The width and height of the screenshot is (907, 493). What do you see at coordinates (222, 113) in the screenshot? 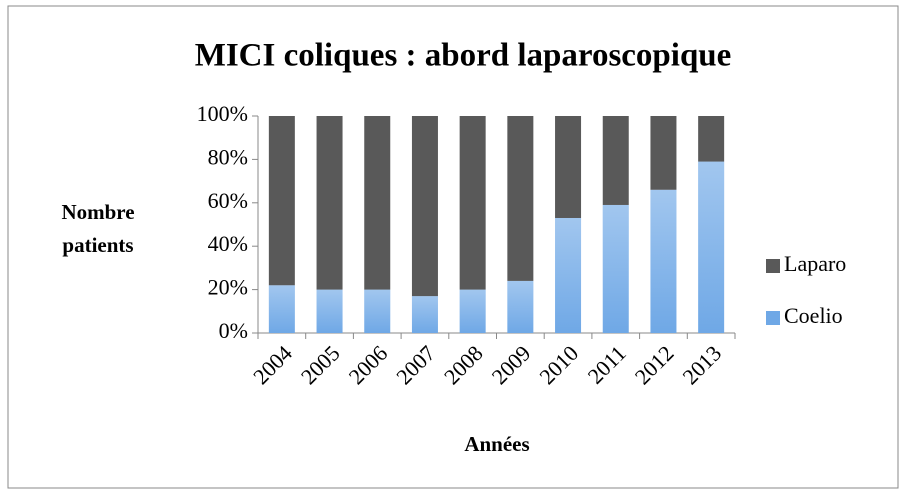
I see `y-tick-label: 100%` at bounding box center [222, 113].